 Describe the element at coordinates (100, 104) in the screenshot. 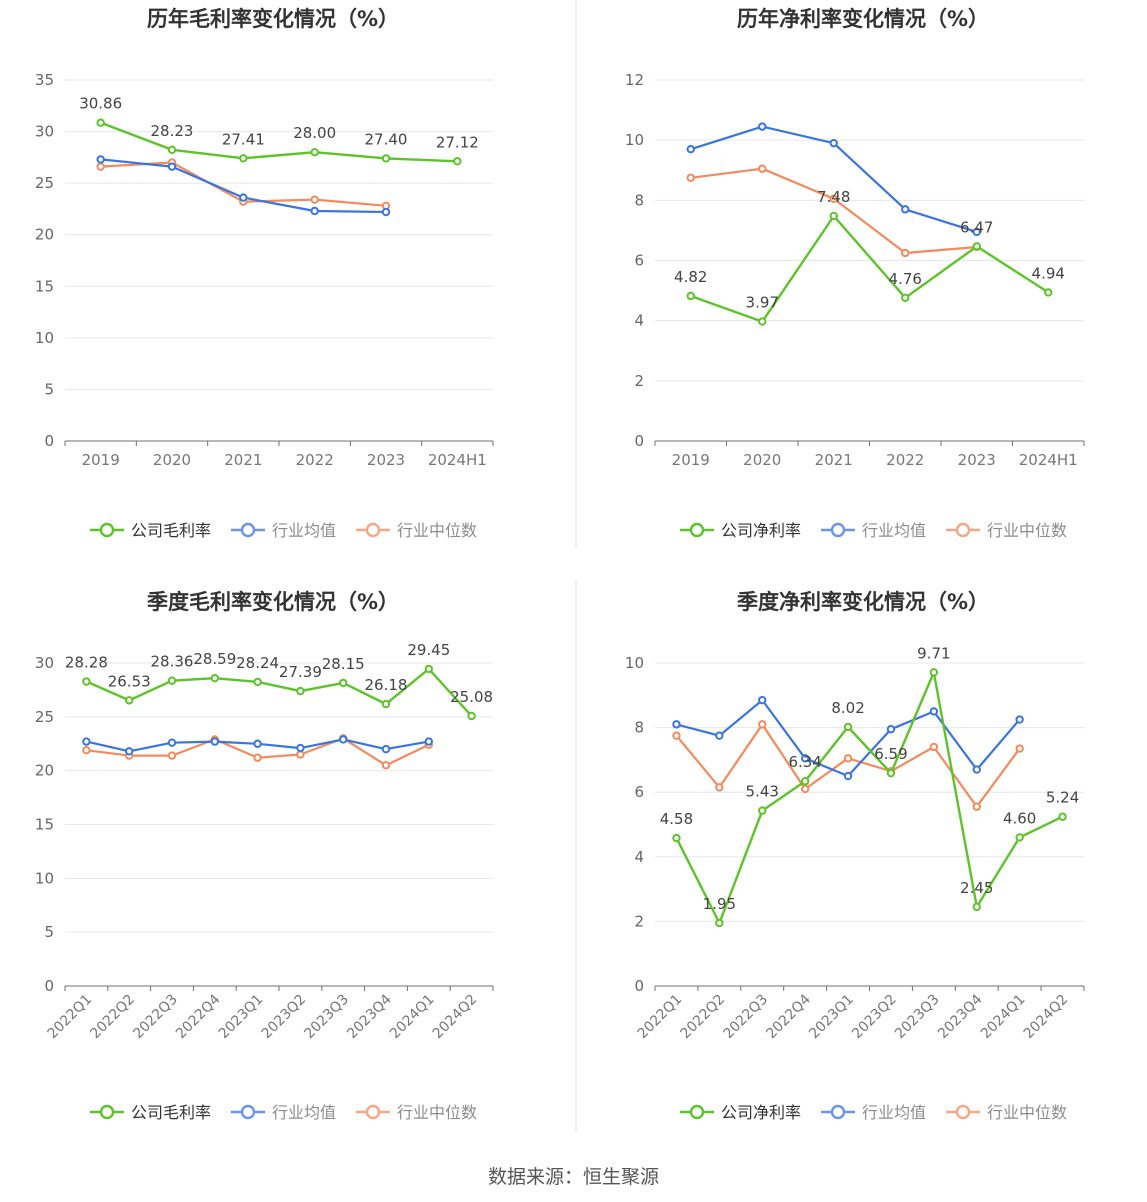

I see `data-label: 30.86` at that location.